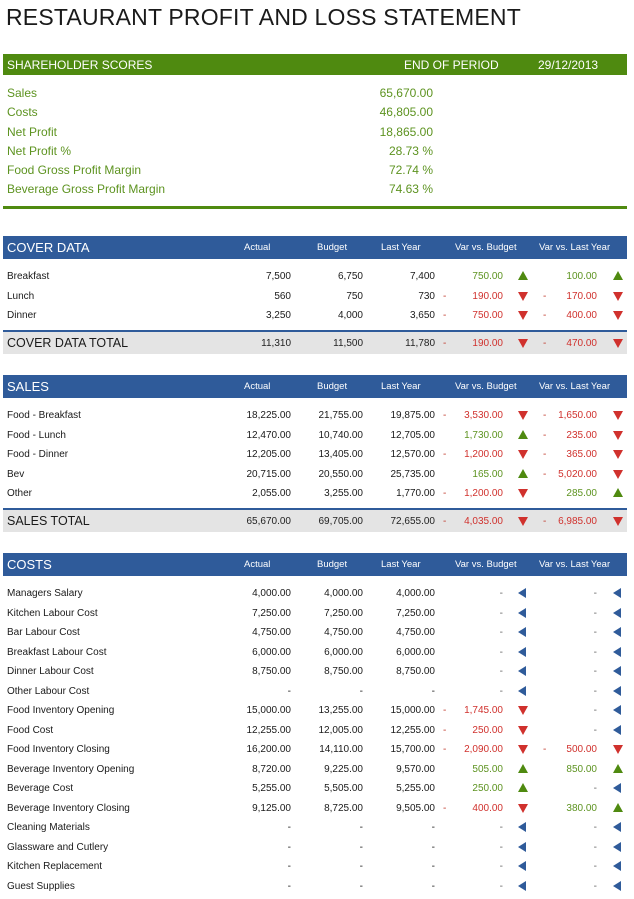 The height and width of the screenshot is (899, 634). Describe the element at coordinates (269, 749) in the screenshot. I see `actual-value: 16,200.00` at that location.